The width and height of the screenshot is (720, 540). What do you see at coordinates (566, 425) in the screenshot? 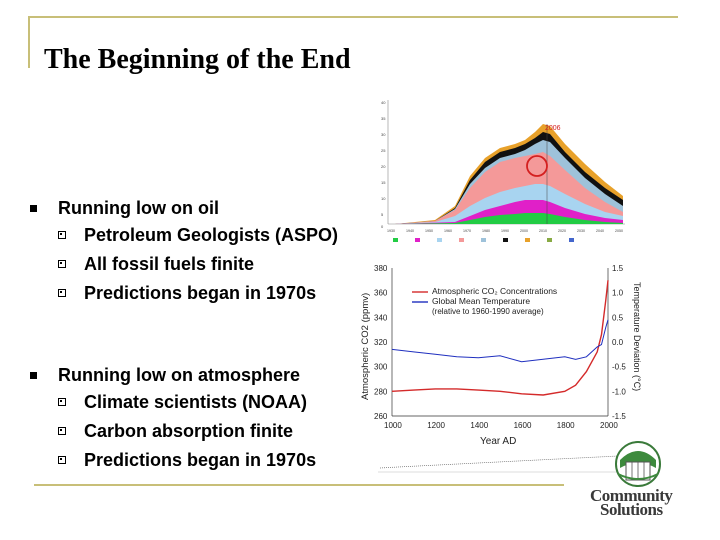
I see `co2-x-tick: 1800` at bounding box center [566, 425].